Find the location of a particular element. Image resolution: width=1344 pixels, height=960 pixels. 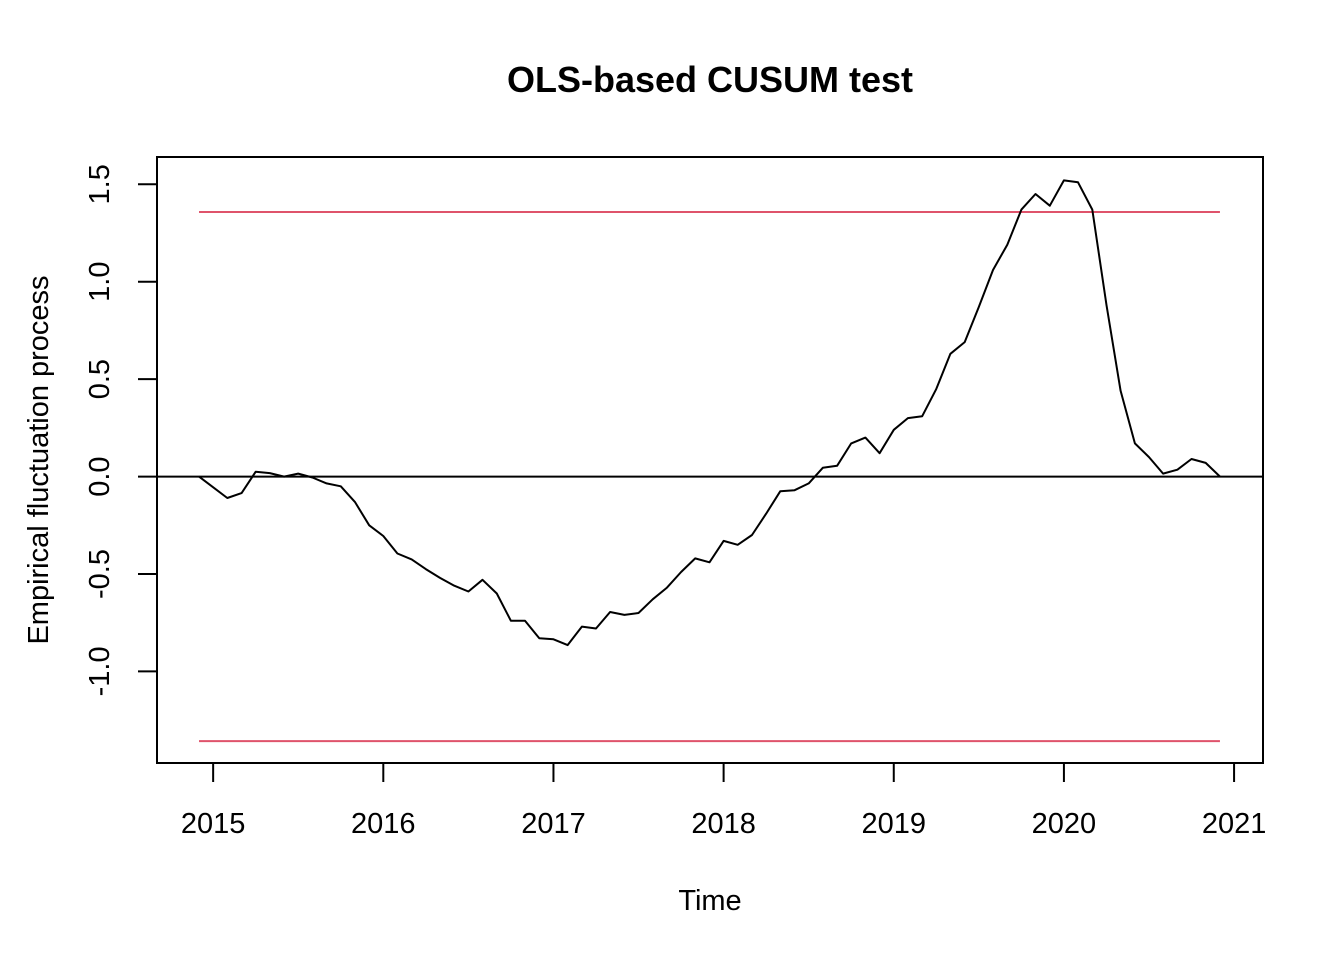

y-axis-label: Empirical fluctuation process is located at coordinates (39, 459).